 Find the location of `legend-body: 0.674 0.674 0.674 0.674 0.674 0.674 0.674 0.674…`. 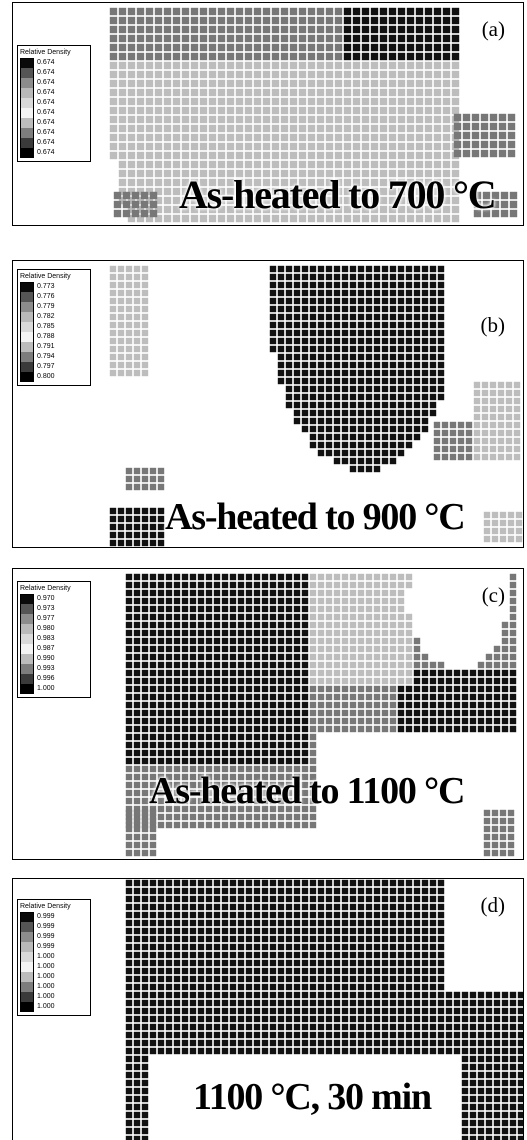

legend-body: 0.674 0.674 0.674 0.674 0.674 0.674 0.674 0.674… is located at coordinates (54, 108).